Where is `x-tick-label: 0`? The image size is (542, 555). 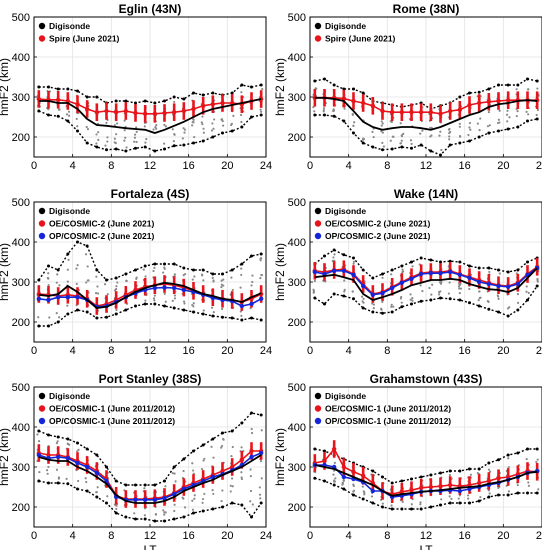 x-tick-label: 0 is located at coordinates (34, 351).